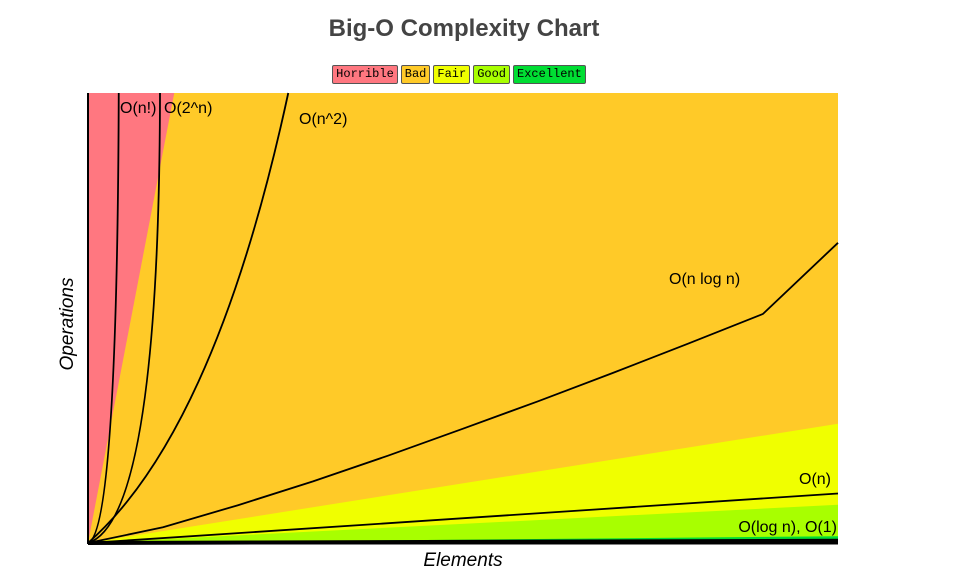  Describe the element at coordinates (67, 324) in the screenshot. I see `y-axis-label: Operations` at that location.